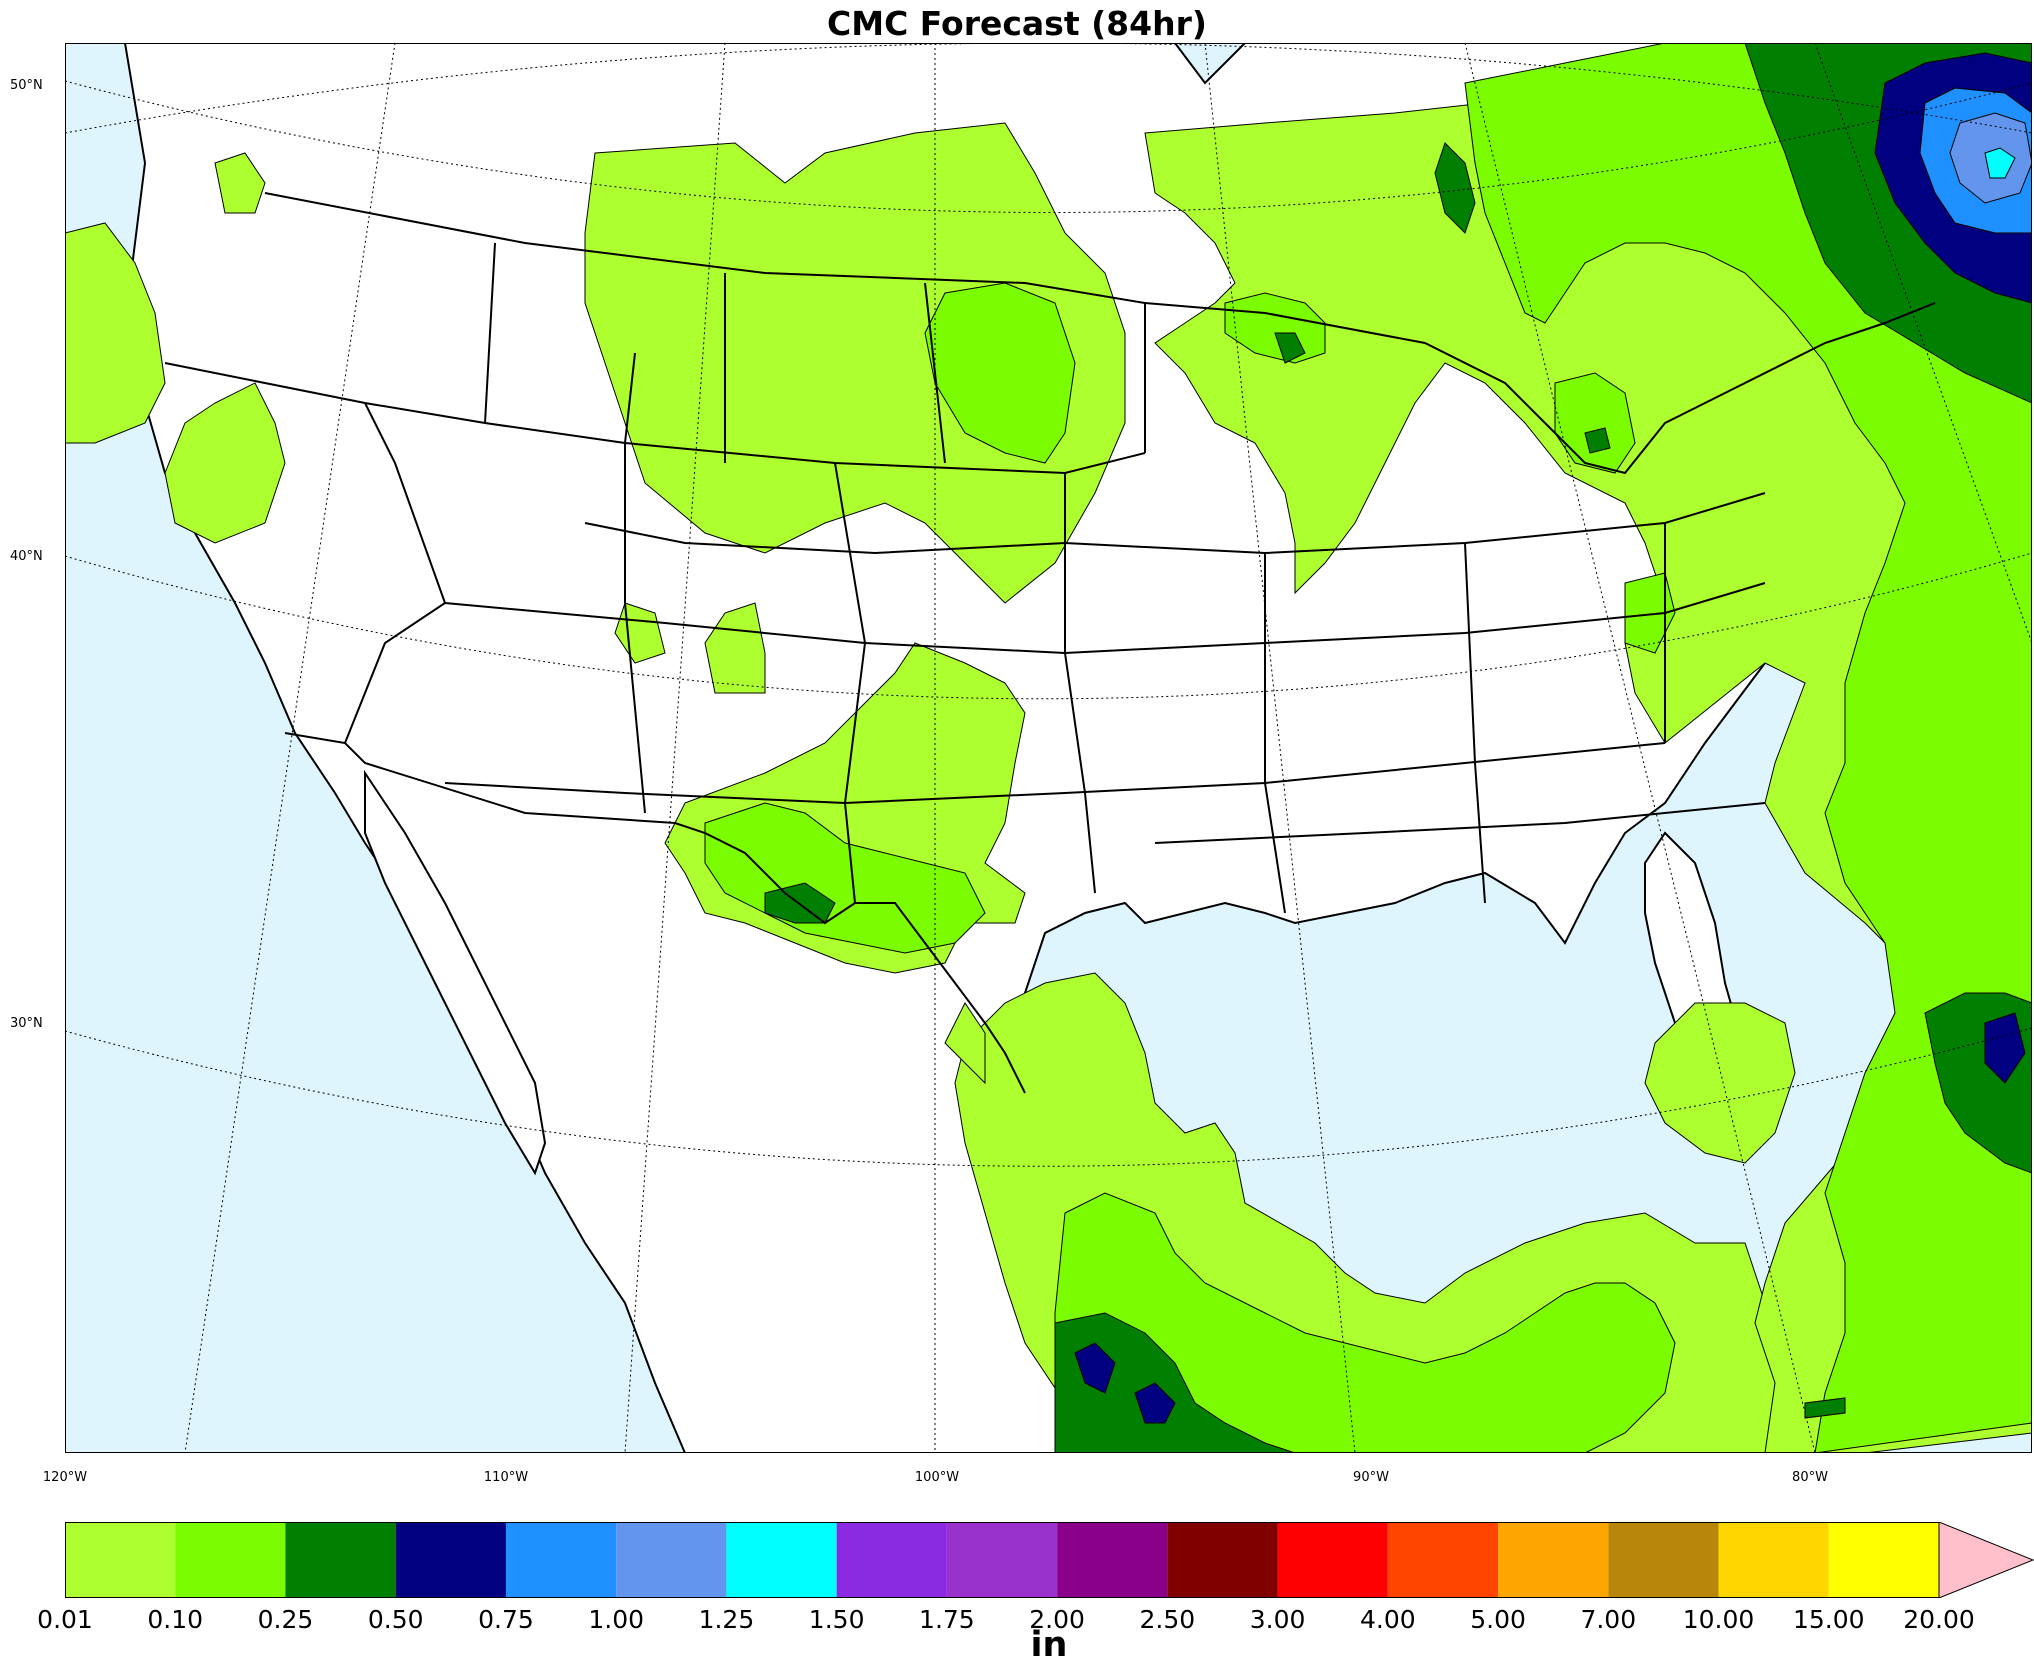  What do you see at coordinates (1455, 188) in the screenshot?
I see `ontario-band` at bounding box center [1455, 188].